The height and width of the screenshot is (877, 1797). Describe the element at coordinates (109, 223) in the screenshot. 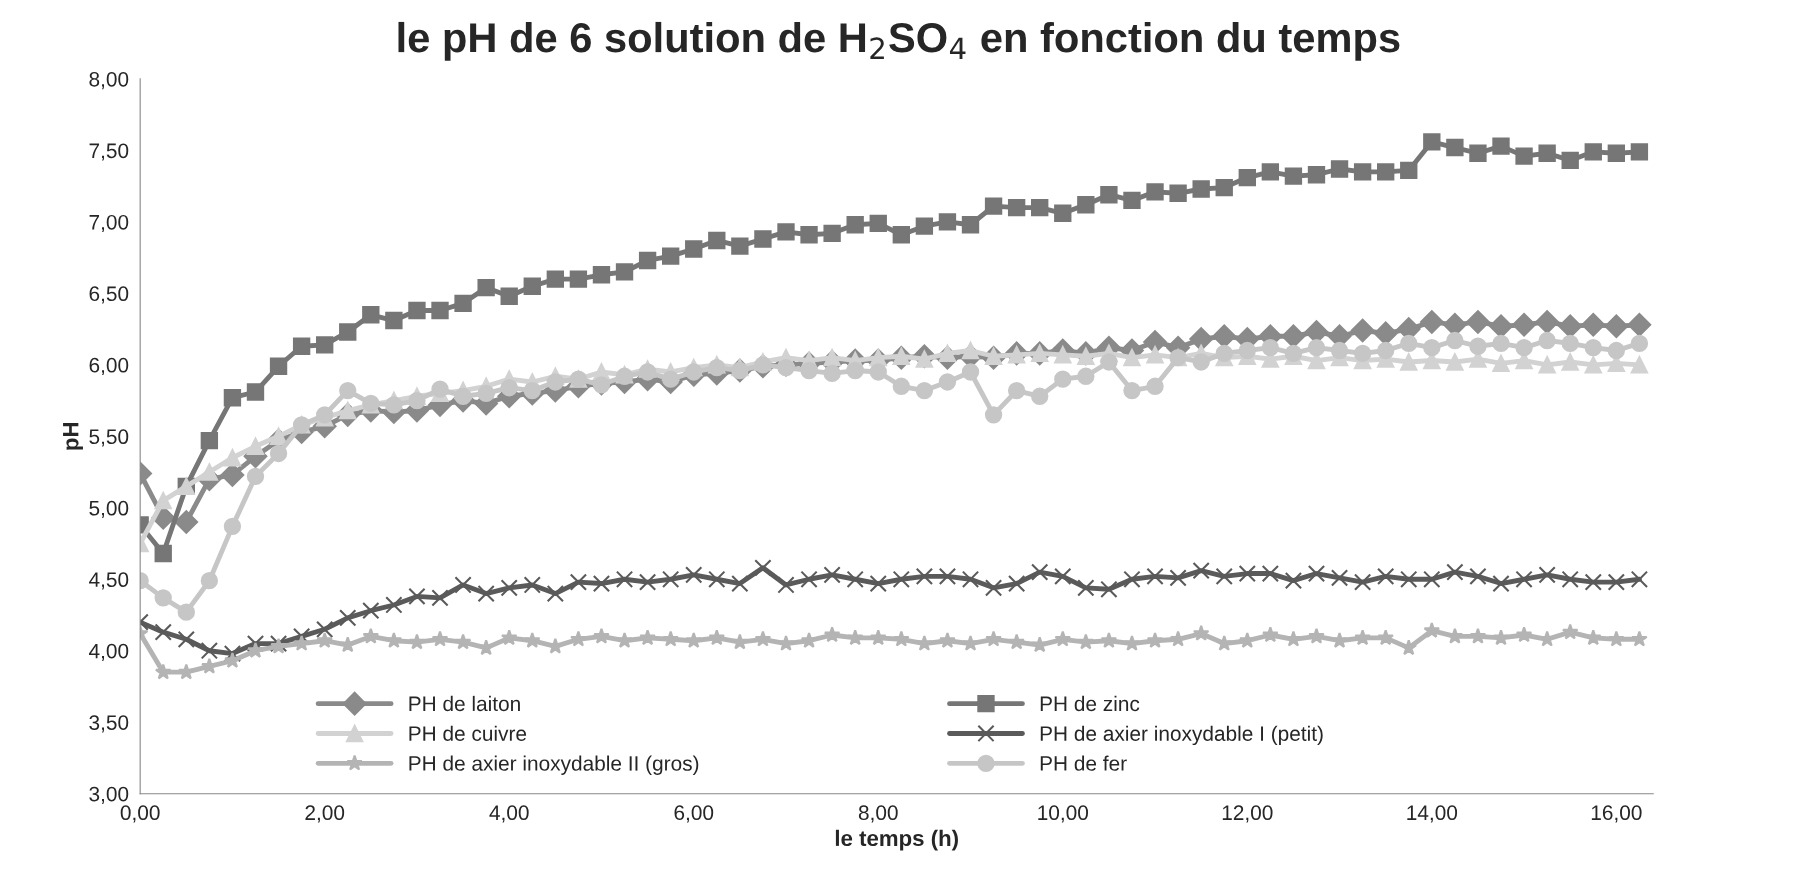

I see `y-tick-label: 7,00` at that location.